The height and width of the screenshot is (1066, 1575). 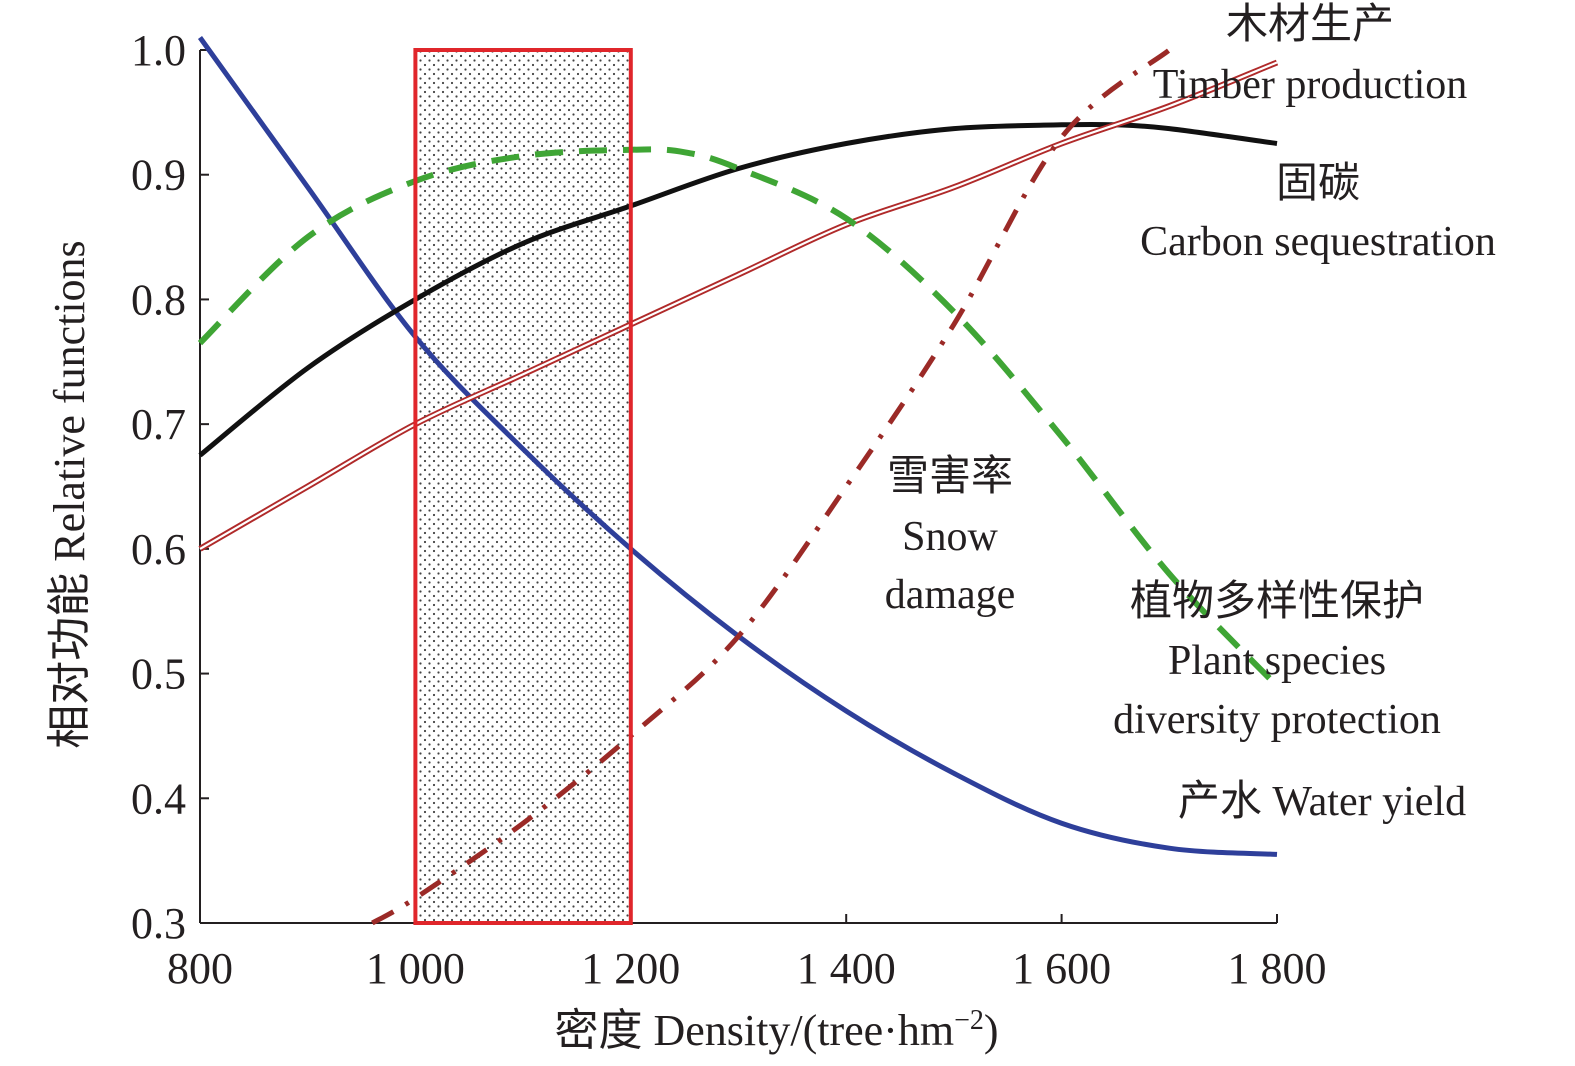 What do you see at coordinates (776, 1030) in the screenshot?
I see `x-axis-title: 密度 Density/(tree·hm−2)` at bounding box center [776, 1030].